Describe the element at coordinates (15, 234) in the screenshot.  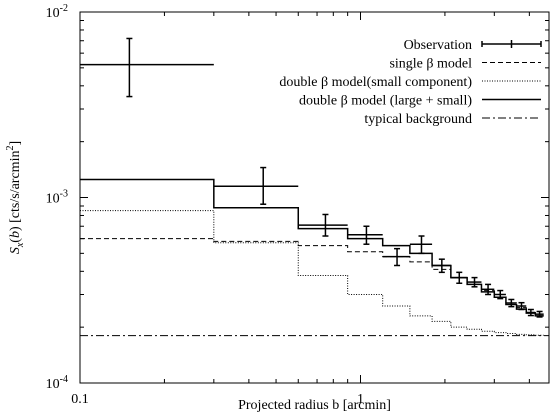
I see `y-label-b: b` at that location.